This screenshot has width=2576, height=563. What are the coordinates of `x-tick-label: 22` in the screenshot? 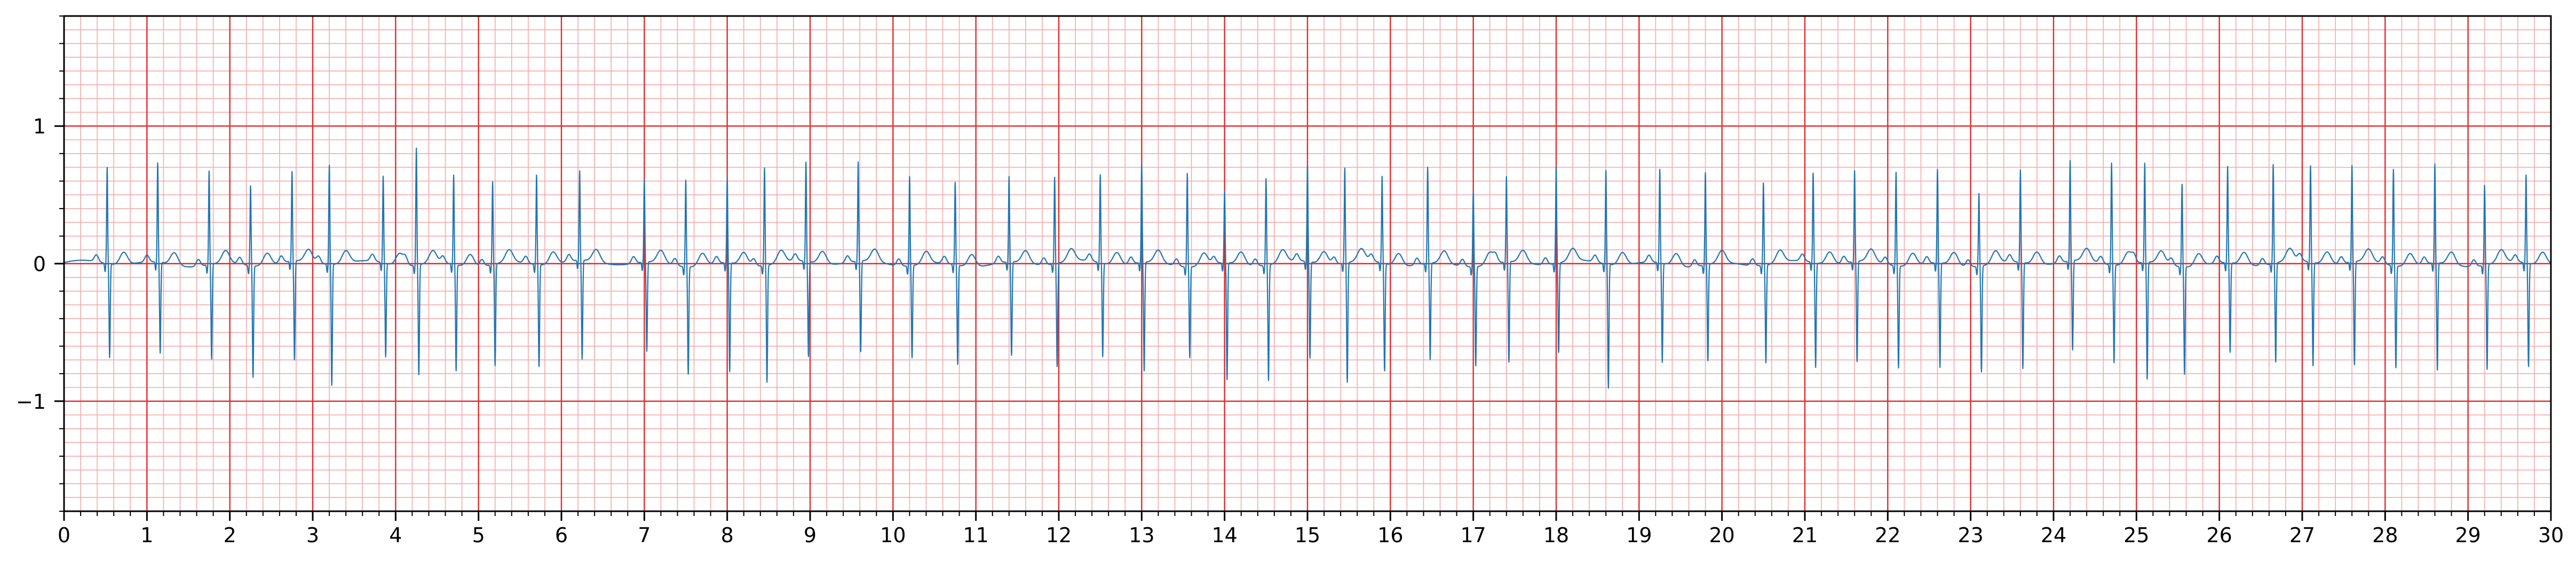 It's located at (1887, 535).